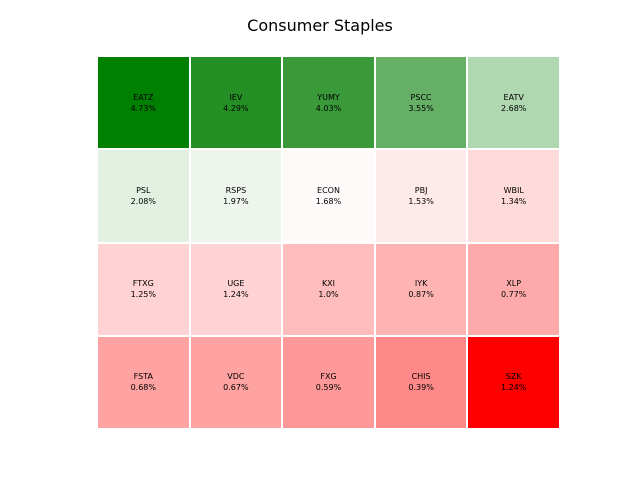 This screenshot has width=640, height=480. I want to click on heatmap-cell-yumy: YUMY 4.03%, so click(328, 103).